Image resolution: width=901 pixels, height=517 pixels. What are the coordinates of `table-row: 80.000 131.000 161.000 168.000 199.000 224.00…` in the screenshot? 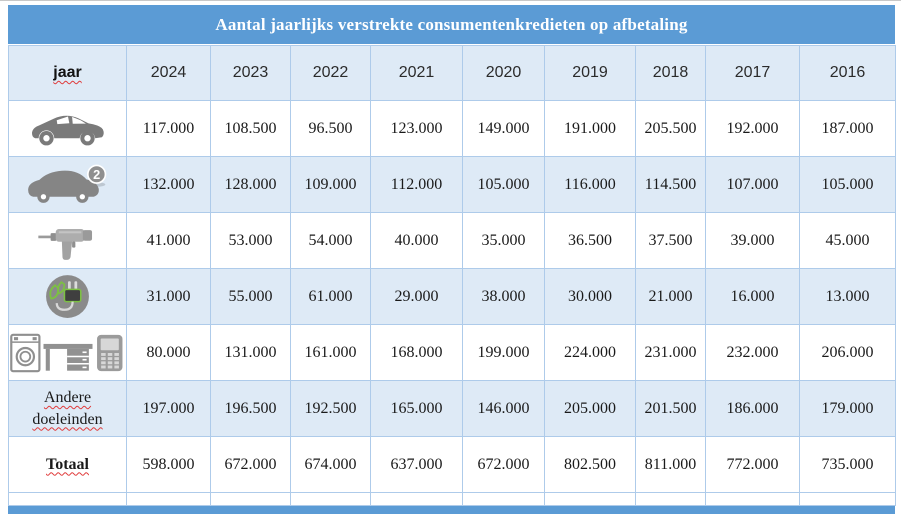 It's located at (452, 352).